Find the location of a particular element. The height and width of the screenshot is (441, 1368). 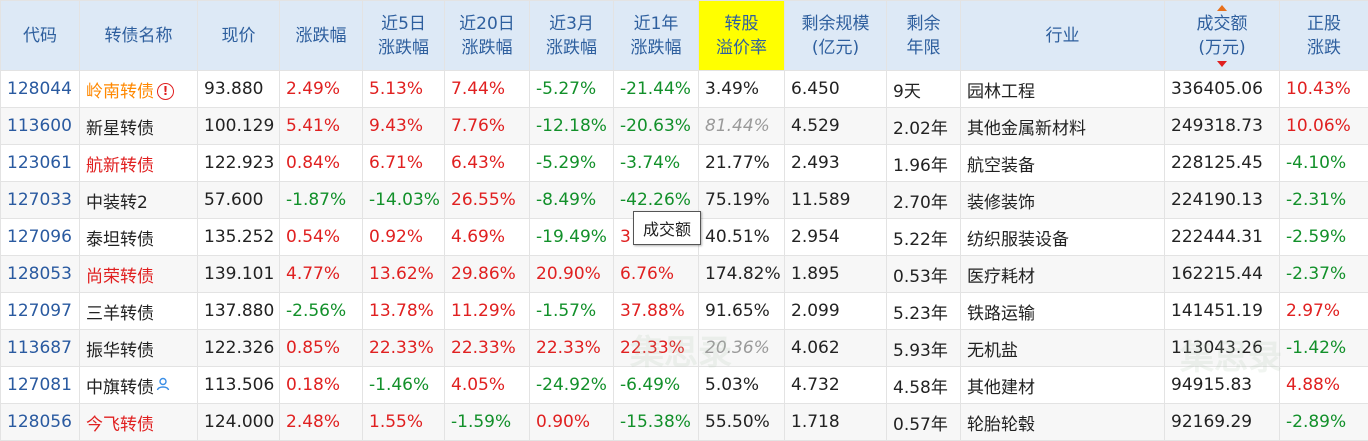

change-1y: -21.44% is located at coordinates (656, 89).